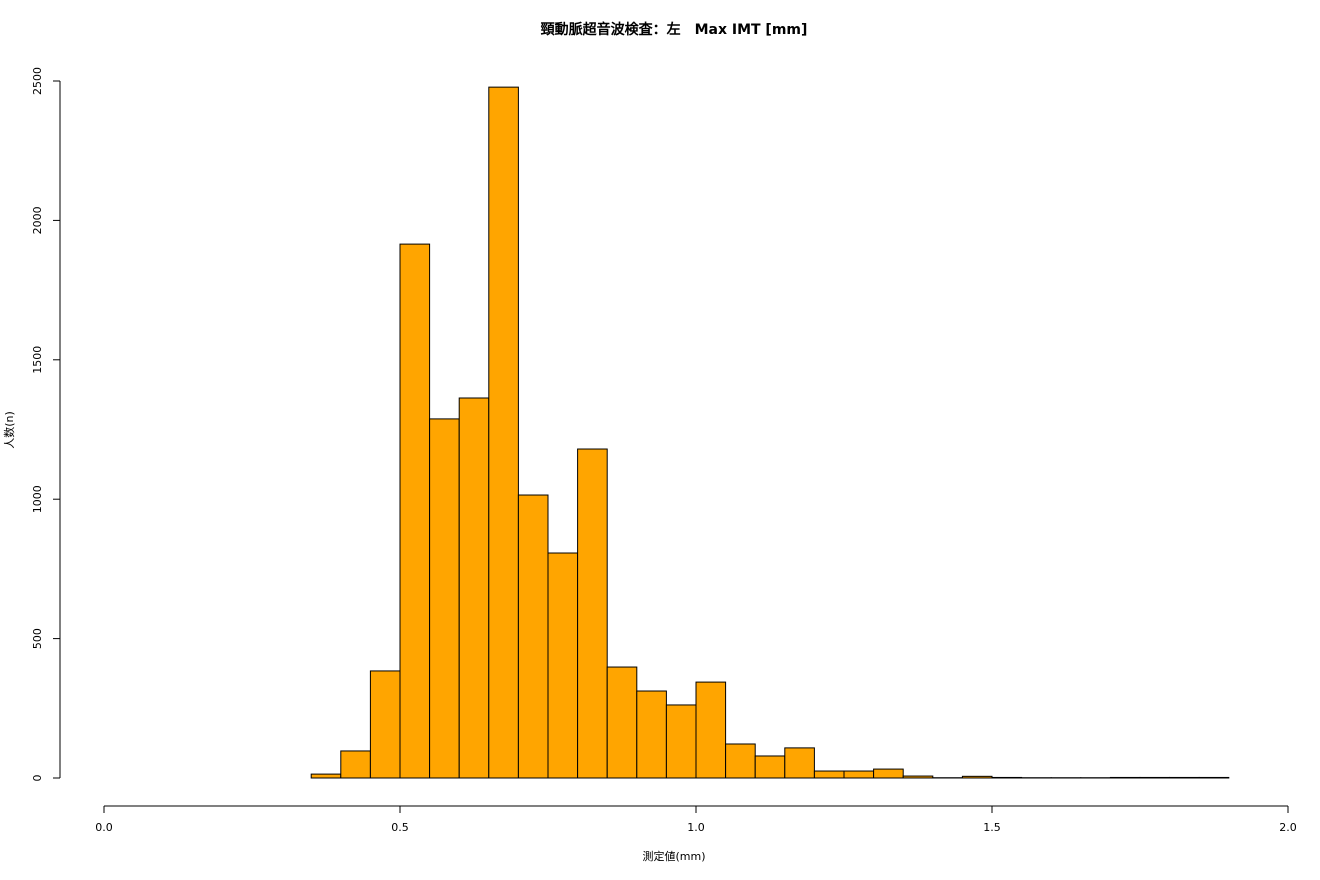 The image size is (1320, 880). What do you see at coordinates (104, 827) in the screenshot?
I see `x-tick-label: 0.0` at bounding box center [104, 827].